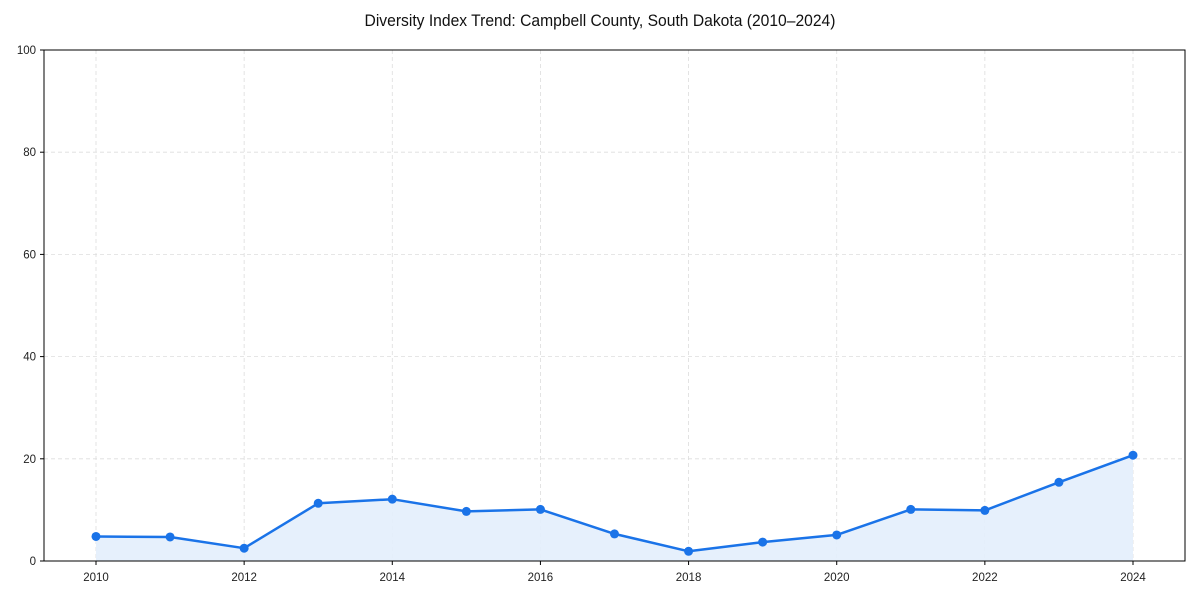 Image resolution: width=1200 pixels, height=600 pixels. I want to click on x-tick-label: 2010, so click(96, 578).